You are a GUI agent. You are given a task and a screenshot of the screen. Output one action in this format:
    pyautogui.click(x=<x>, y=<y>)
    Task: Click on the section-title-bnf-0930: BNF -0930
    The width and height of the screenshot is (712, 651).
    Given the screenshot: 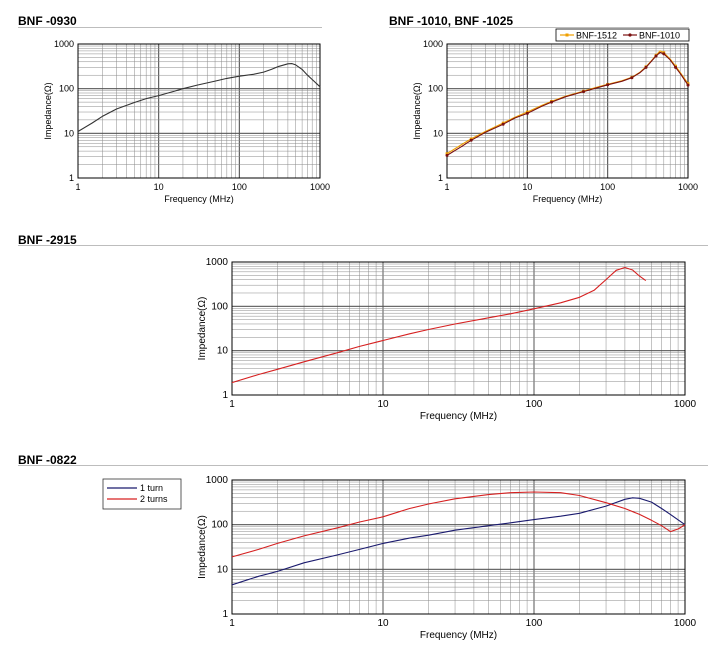 What is the action you would take?
    pyautogui.click(x=47, y=21)
    